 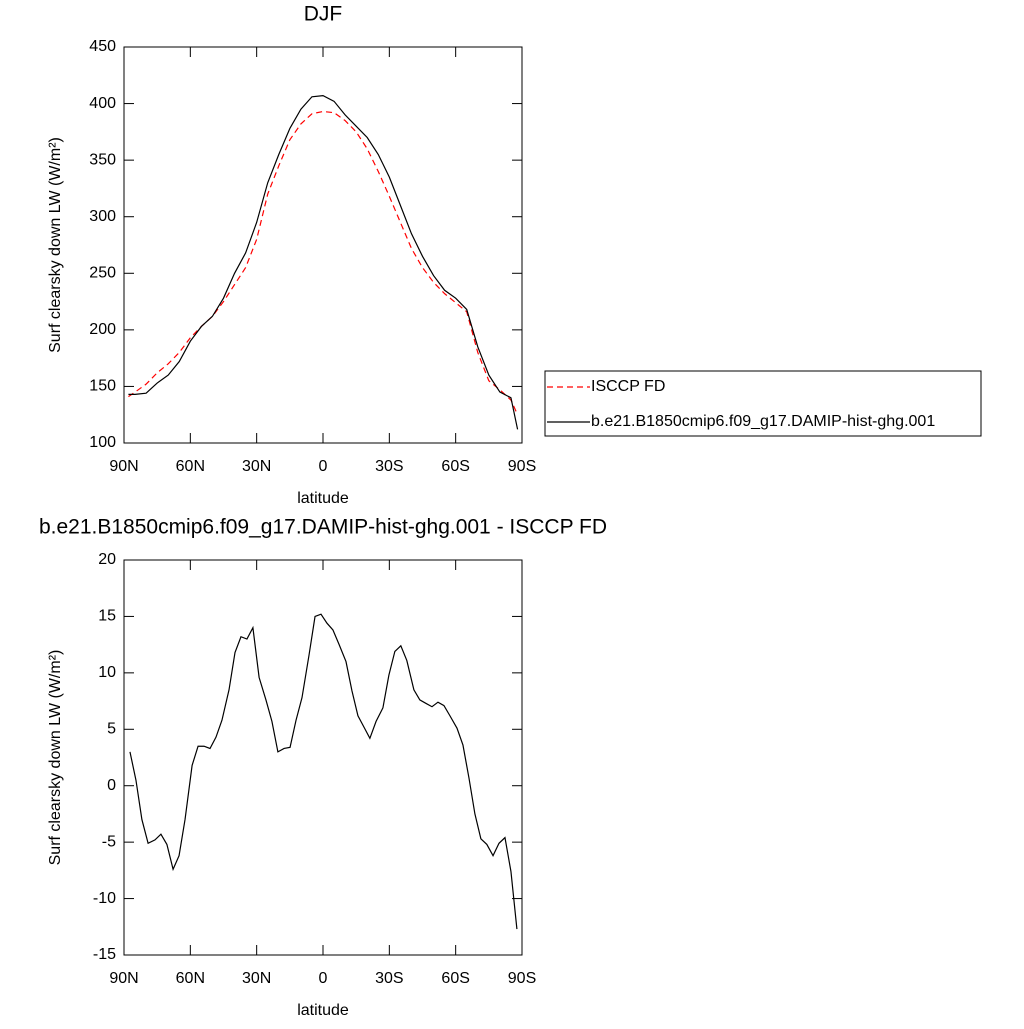 What do you see at coordinates (107, 616) in the screenshot?
I see `y-tick-label: 15` at bounding box center [107, 616].